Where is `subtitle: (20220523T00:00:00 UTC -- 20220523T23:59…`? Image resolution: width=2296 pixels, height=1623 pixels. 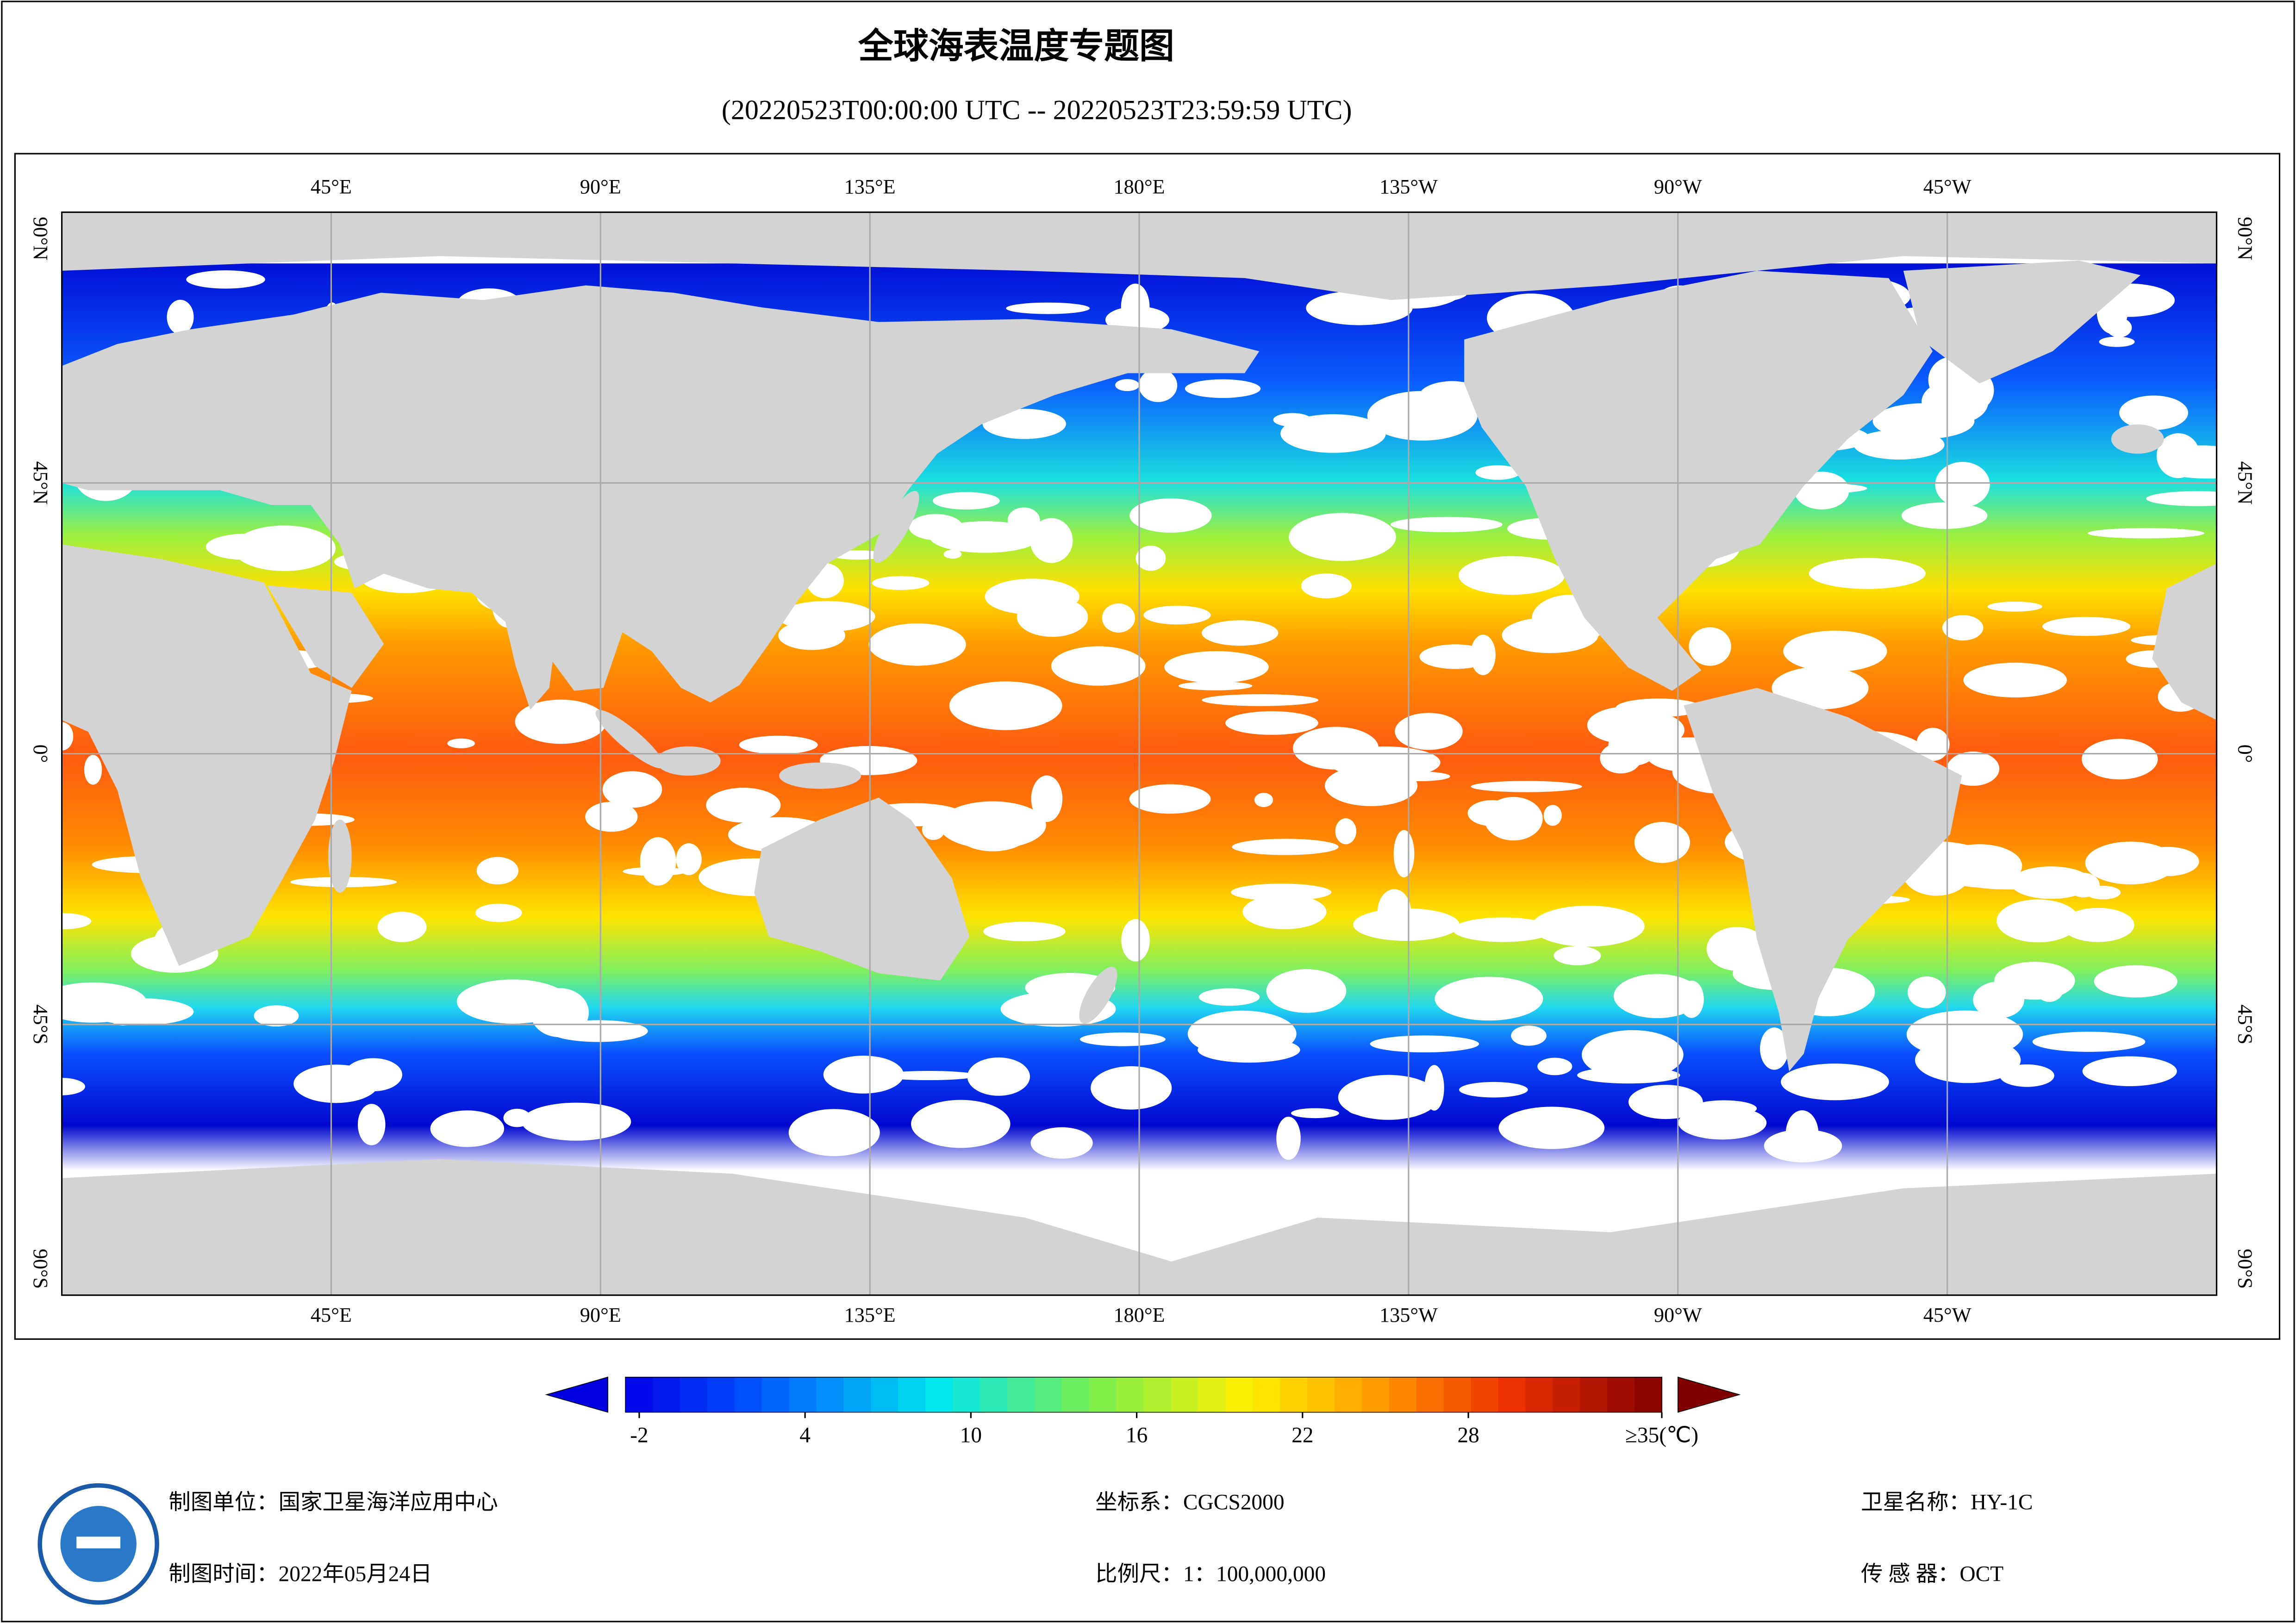 subtitle: (20220523T00:00:00 UTC -- 20220523T23:59… is located at coordinates (1037, 109).